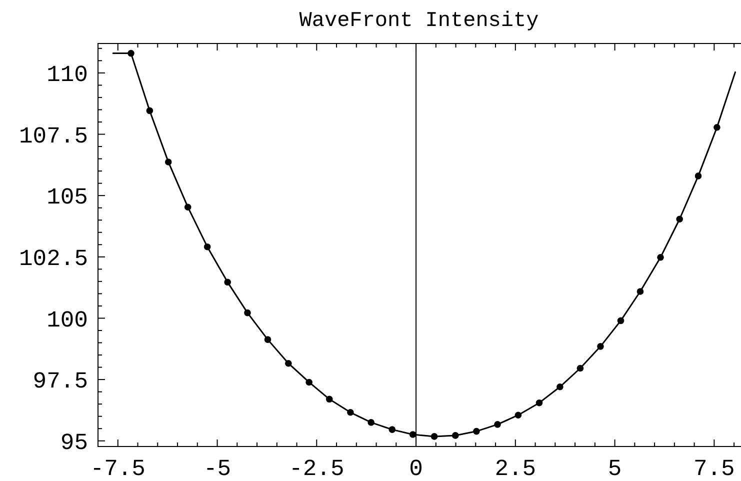 This screenshot has height=481, width=741. What do you see at coordinates (515, 468) in the screenshot?
I see `x-tick-label: 2.5` at bounding box center [515, 468].